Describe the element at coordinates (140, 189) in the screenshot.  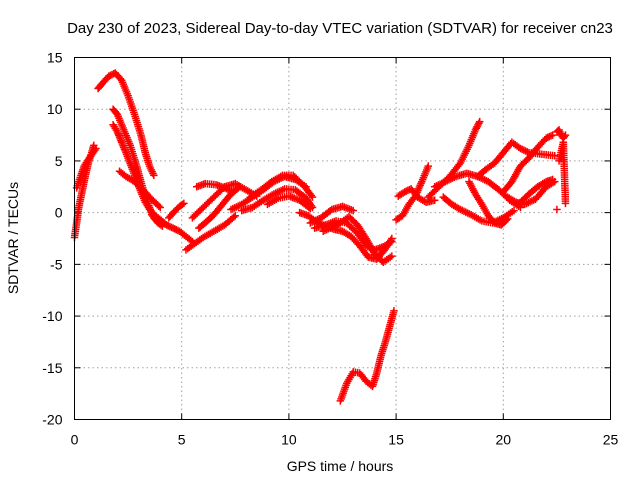
I see `series-arc-f` at that location.